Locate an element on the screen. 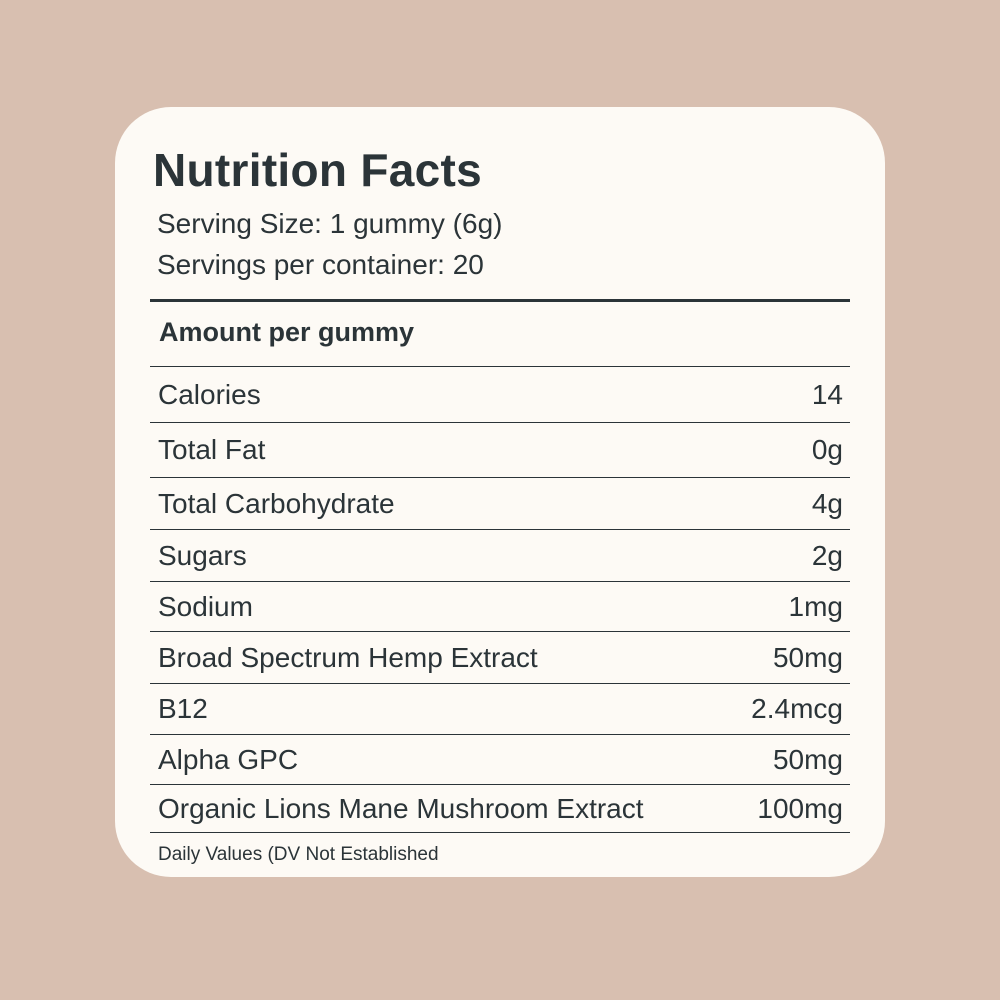 The image size is (1000, 1000). nutrient-value: 4g is located at coordinates (827, 503).